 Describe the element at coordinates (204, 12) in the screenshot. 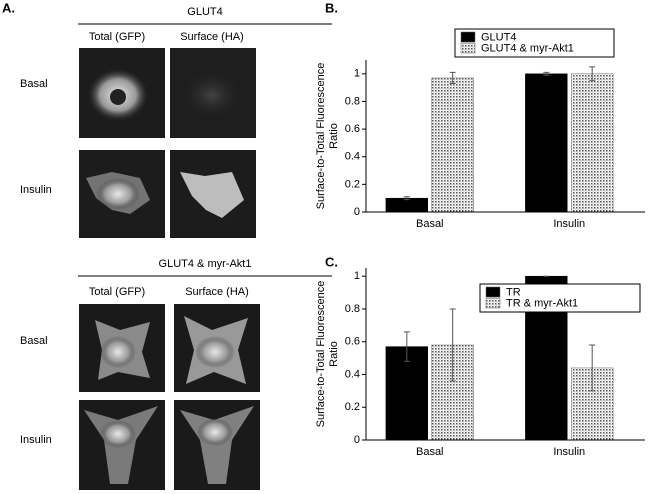

I see `group-title: GLUT4` at that location.